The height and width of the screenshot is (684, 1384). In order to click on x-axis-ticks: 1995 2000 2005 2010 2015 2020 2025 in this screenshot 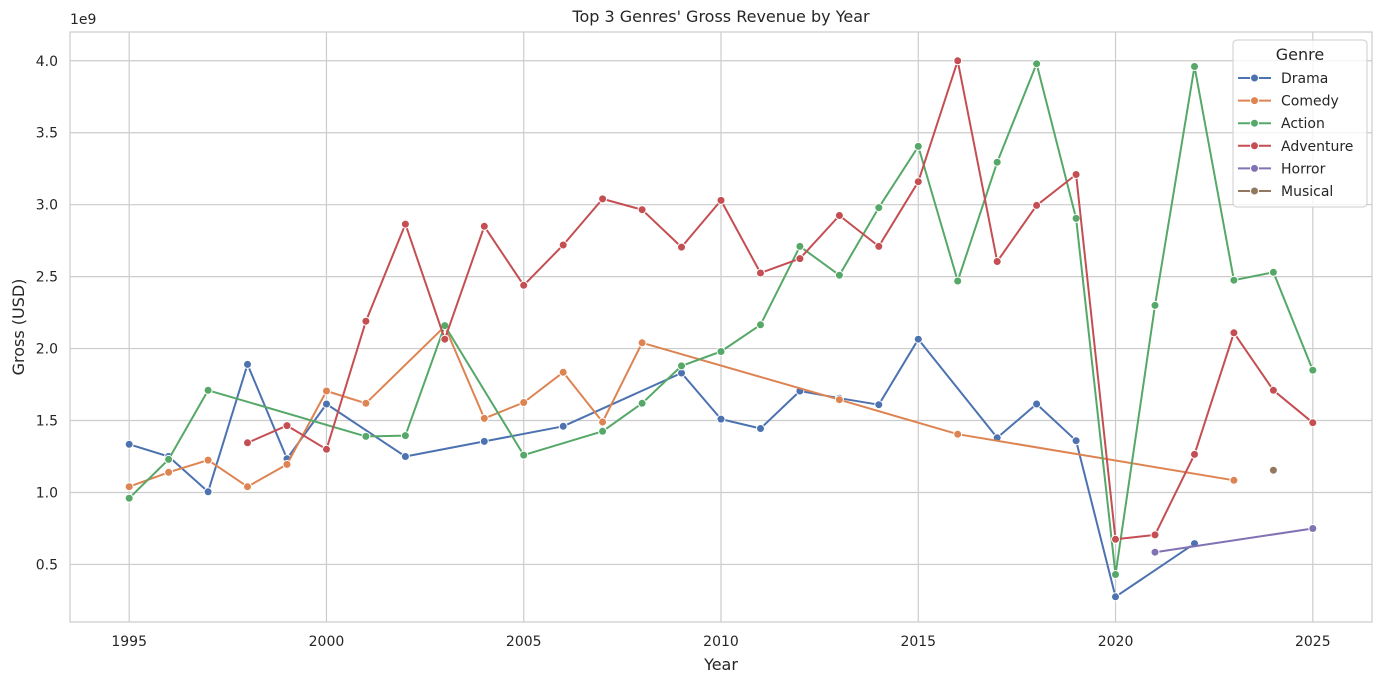, I will do `click(720, 642)`.